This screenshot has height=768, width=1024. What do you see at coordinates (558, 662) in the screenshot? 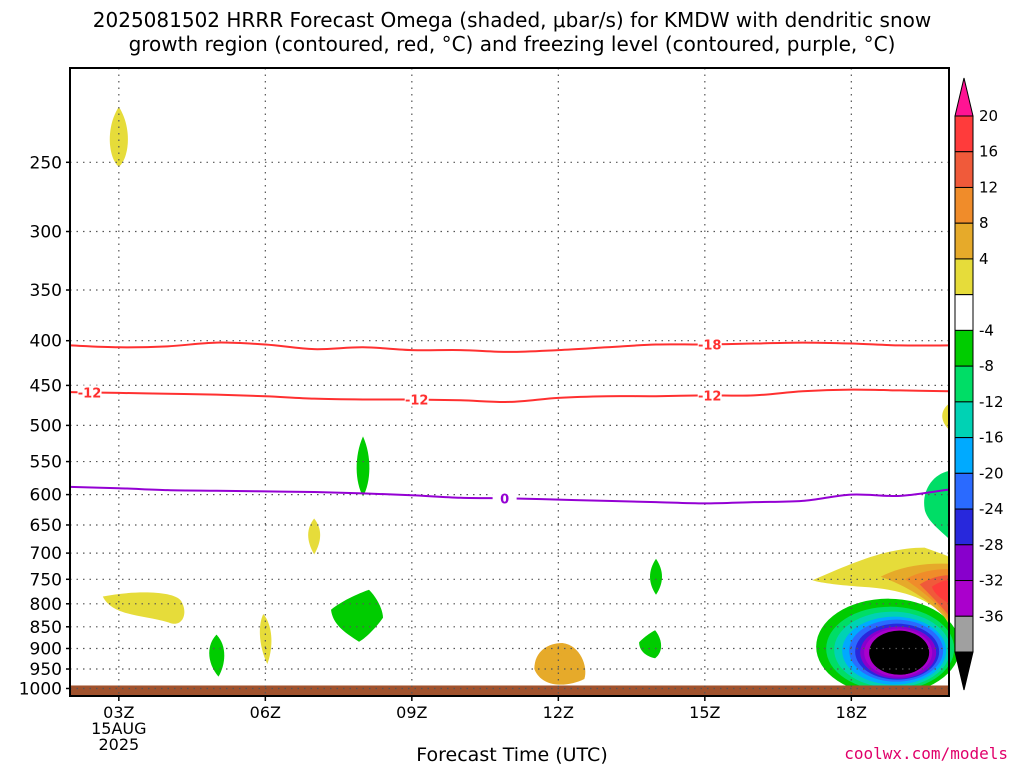
I see `omega-orange-core` at bounding box center [558, 662].